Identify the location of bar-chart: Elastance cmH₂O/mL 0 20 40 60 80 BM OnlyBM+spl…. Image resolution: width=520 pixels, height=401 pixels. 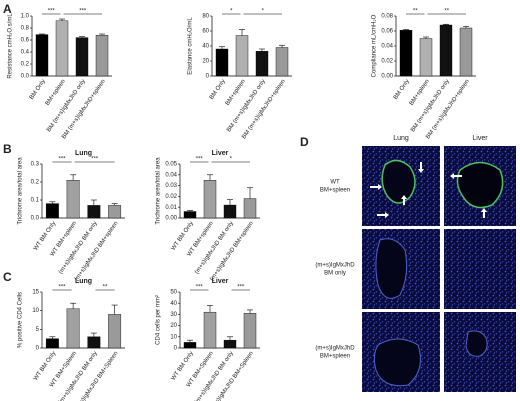
(240, 75).